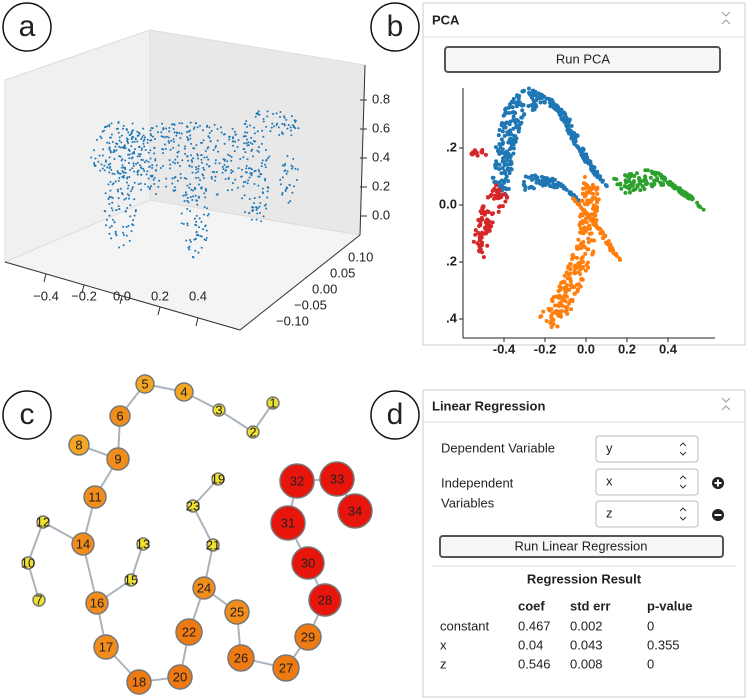 The height and width of the screenshot is (699, 747). I want to click on table-cell: x, so click(443, 644).